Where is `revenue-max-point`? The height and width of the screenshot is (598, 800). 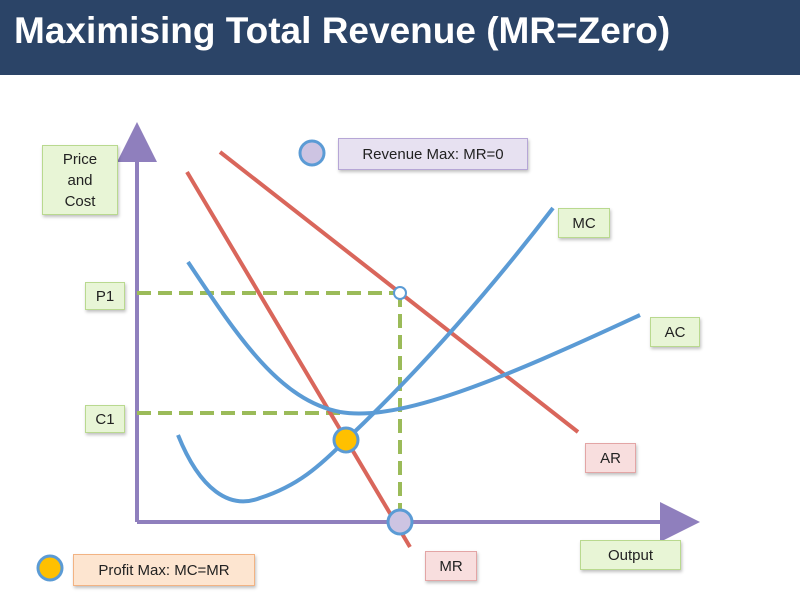
revenue-max-point is located at coordinates (400, 522).